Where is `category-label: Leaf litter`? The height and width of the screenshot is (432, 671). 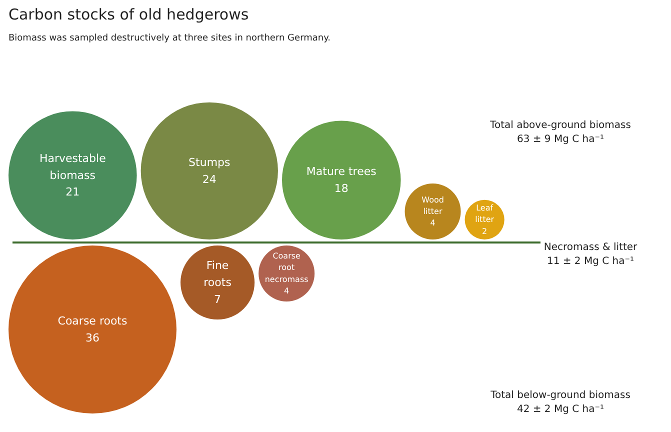 category-label: Leaf litter is located at coordinates (485, 214).